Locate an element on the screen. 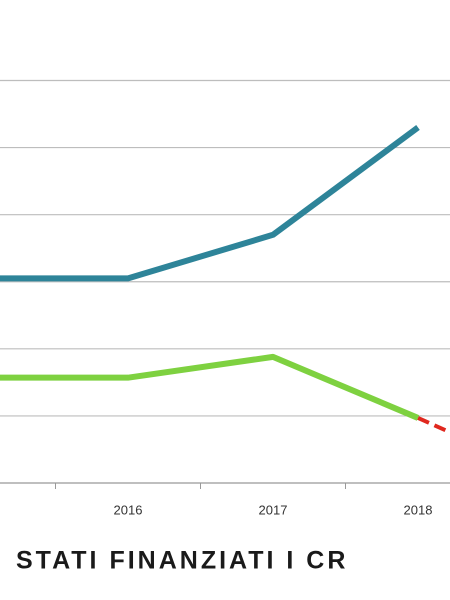 The height and width of the screenshot is (600, 450). x-tick-label: 2018 is located at coordinates (418, 509).